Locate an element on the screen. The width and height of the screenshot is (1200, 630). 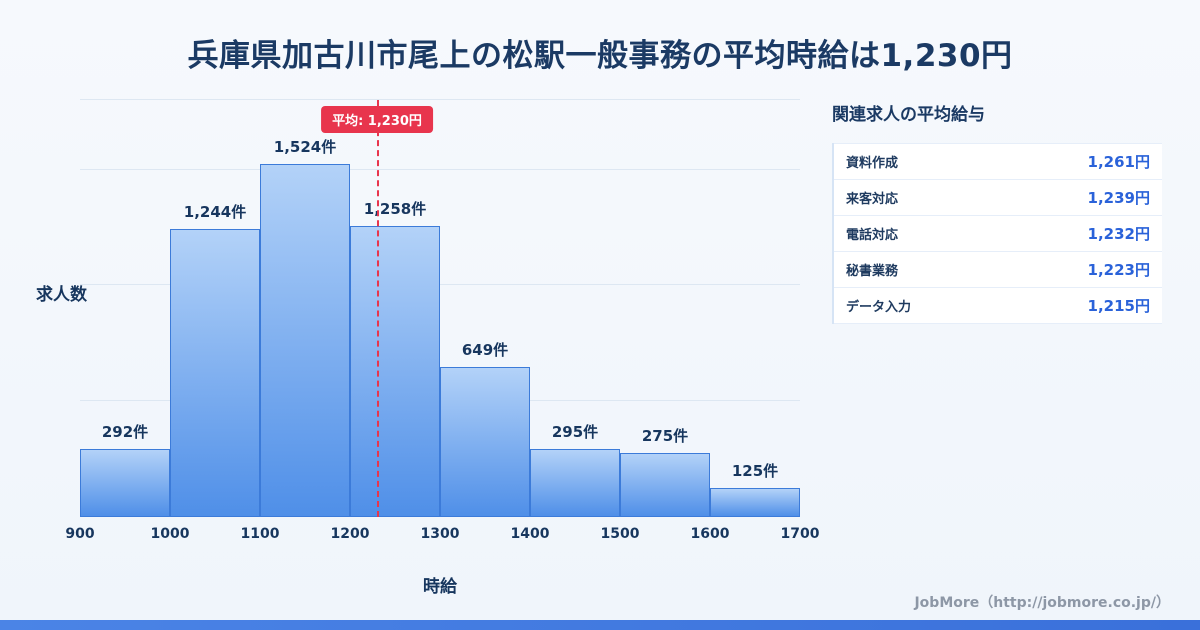
related-job-row: 資料作成 1,261円 is located at coordinates (998, 161).